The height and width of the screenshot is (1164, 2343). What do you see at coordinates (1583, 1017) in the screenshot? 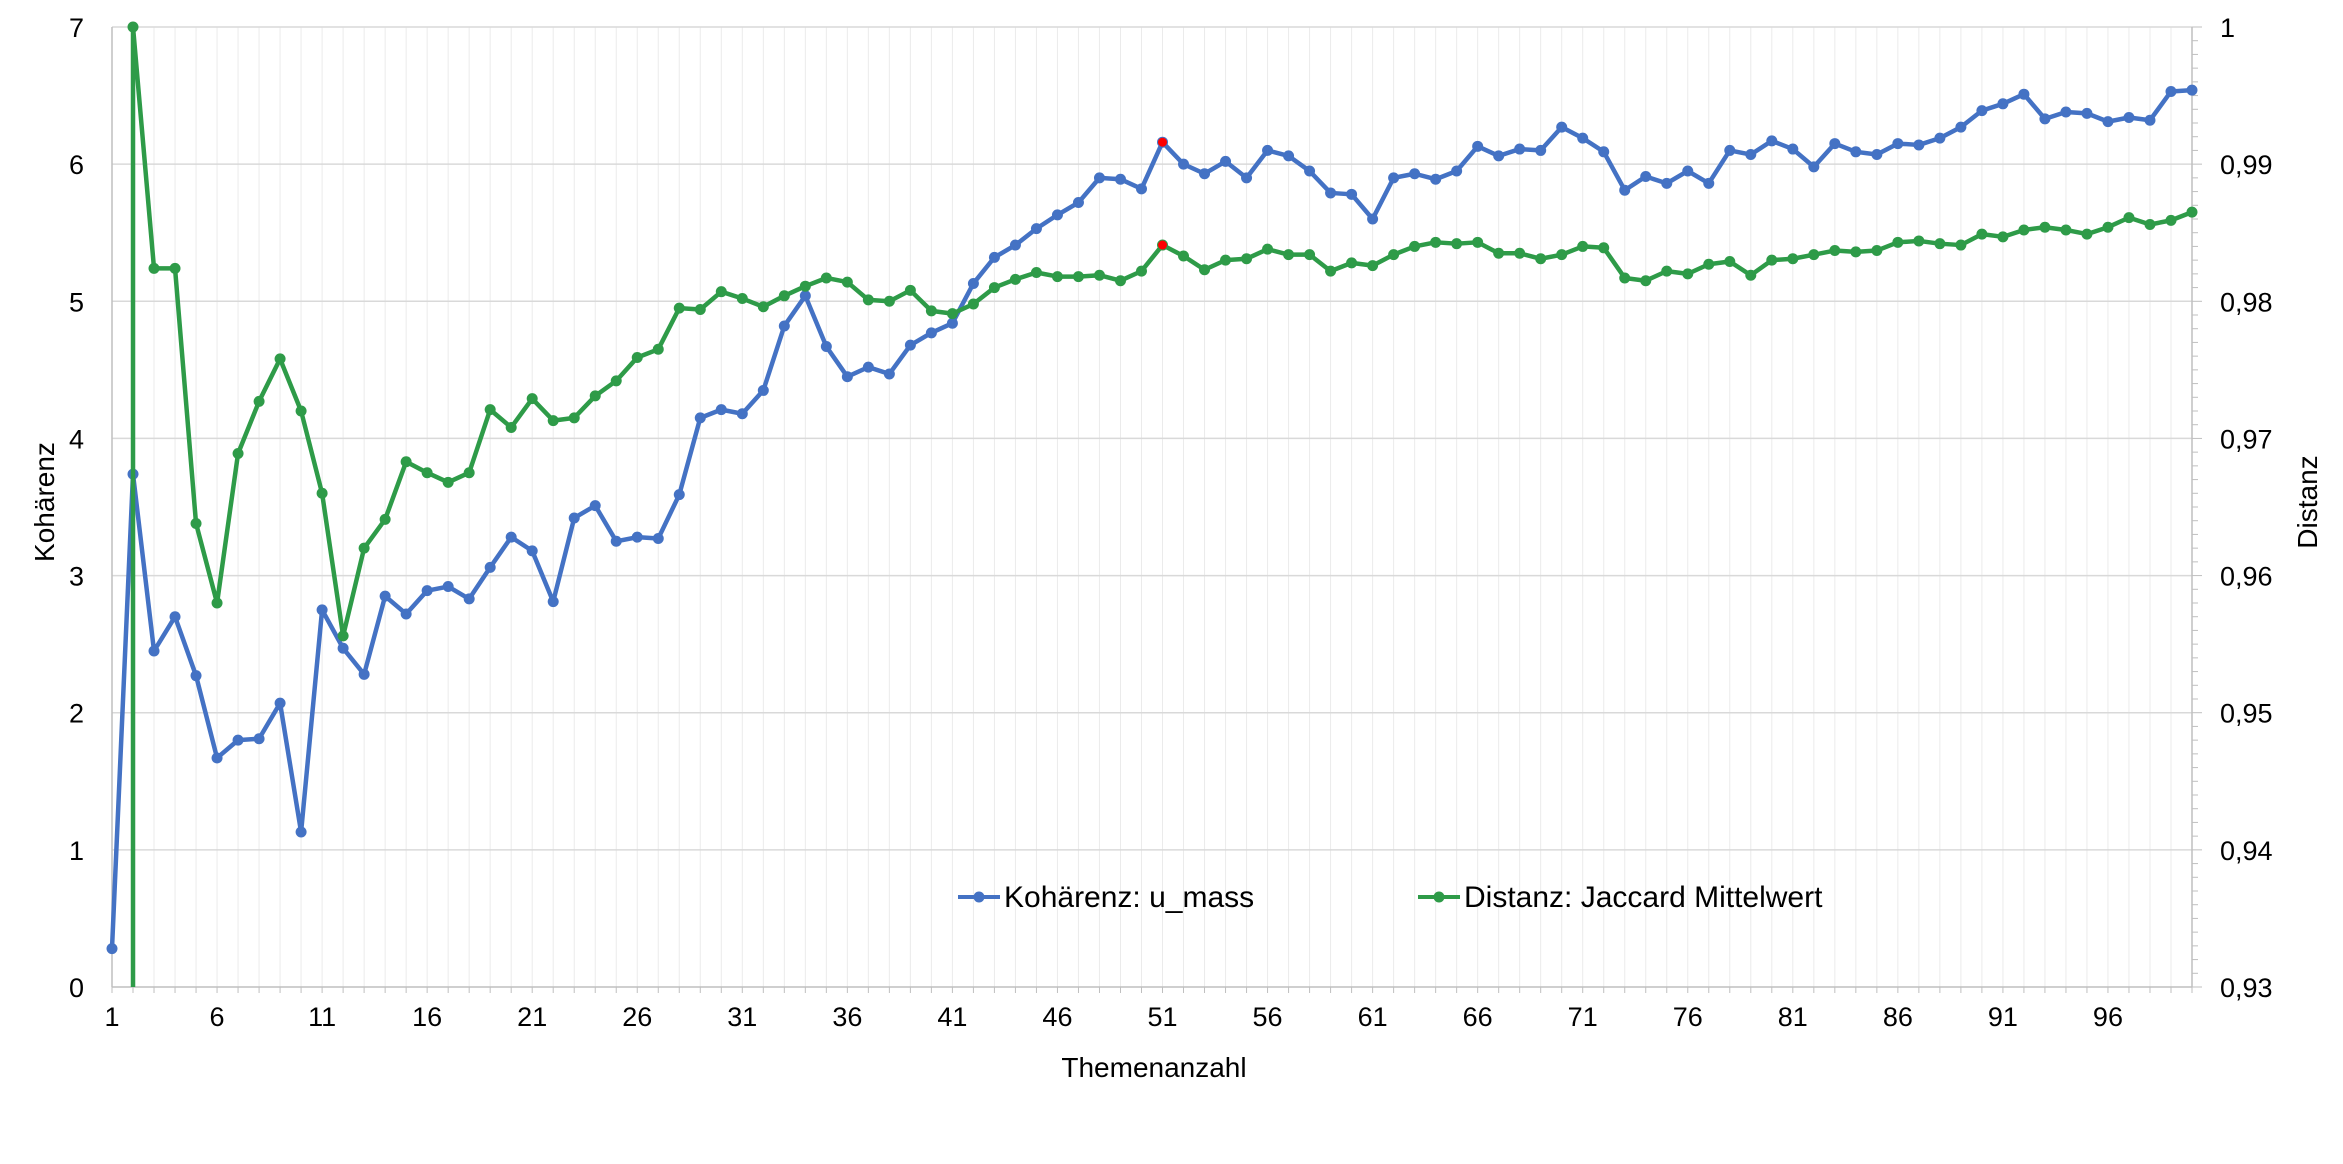
I see `x-tick-label: 71` at bounding box center [1583, 1017].